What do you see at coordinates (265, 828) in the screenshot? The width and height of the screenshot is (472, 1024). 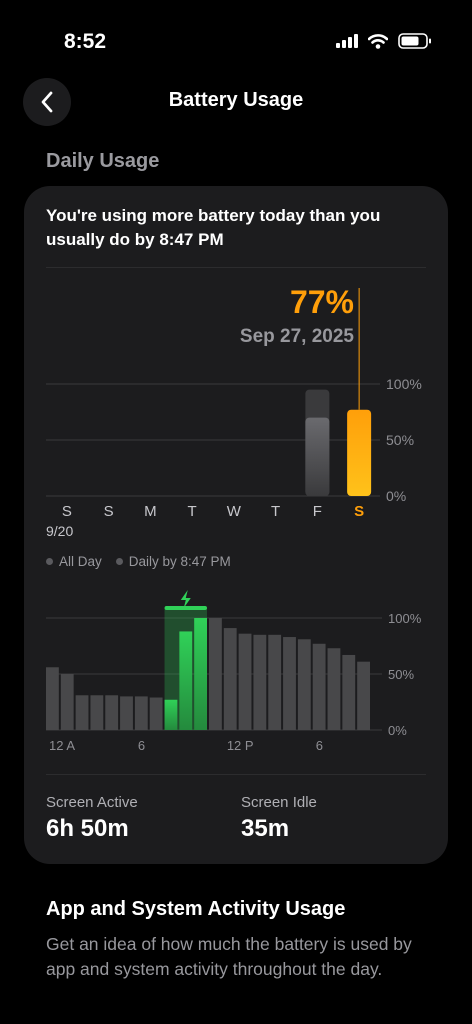 I see `screen-idle-value: 35m` at bounding box center [265, 828].